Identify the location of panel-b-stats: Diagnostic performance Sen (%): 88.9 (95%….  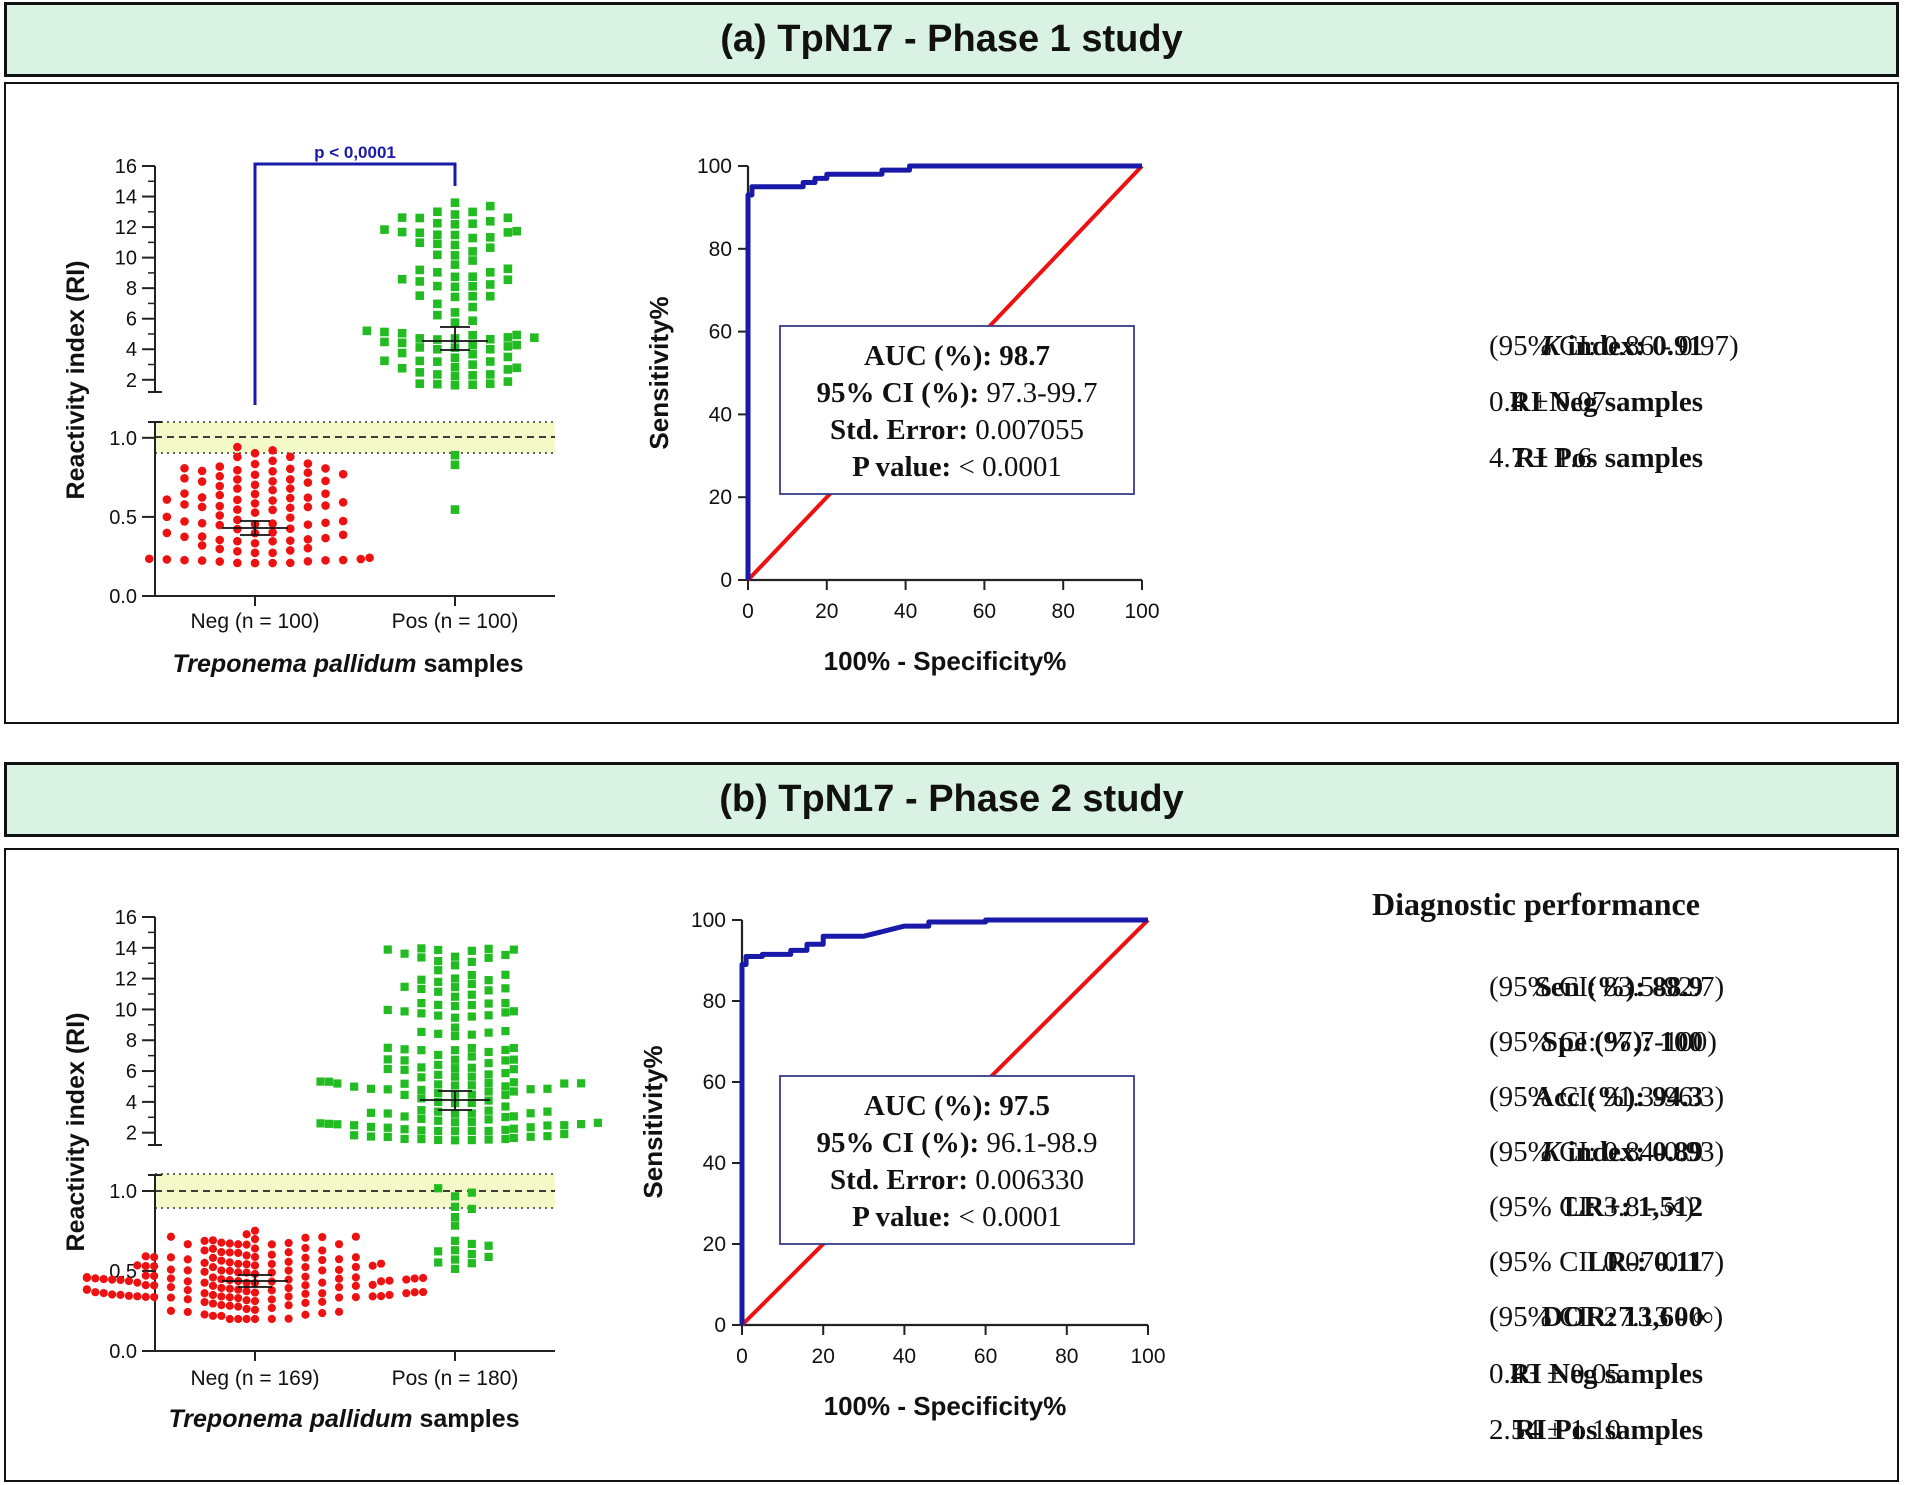
(1550, 1165).